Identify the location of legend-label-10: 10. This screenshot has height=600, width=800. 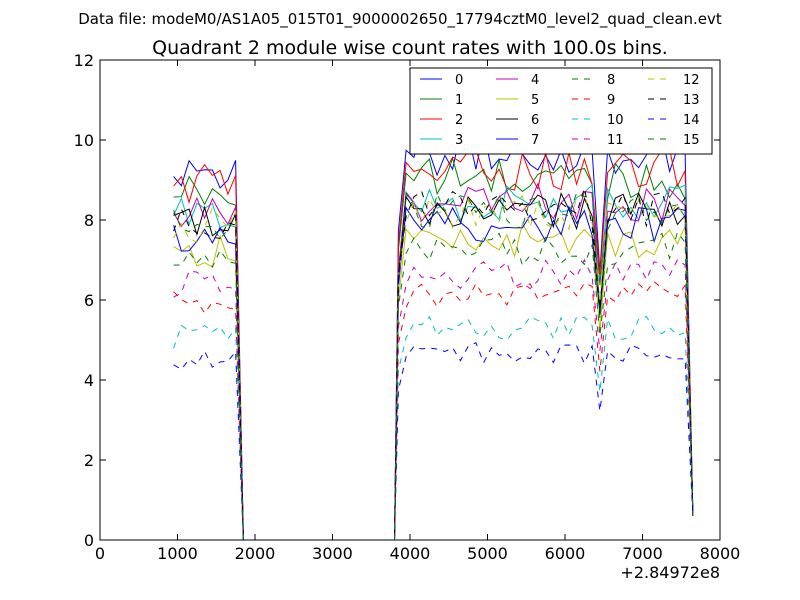
(615, 120).